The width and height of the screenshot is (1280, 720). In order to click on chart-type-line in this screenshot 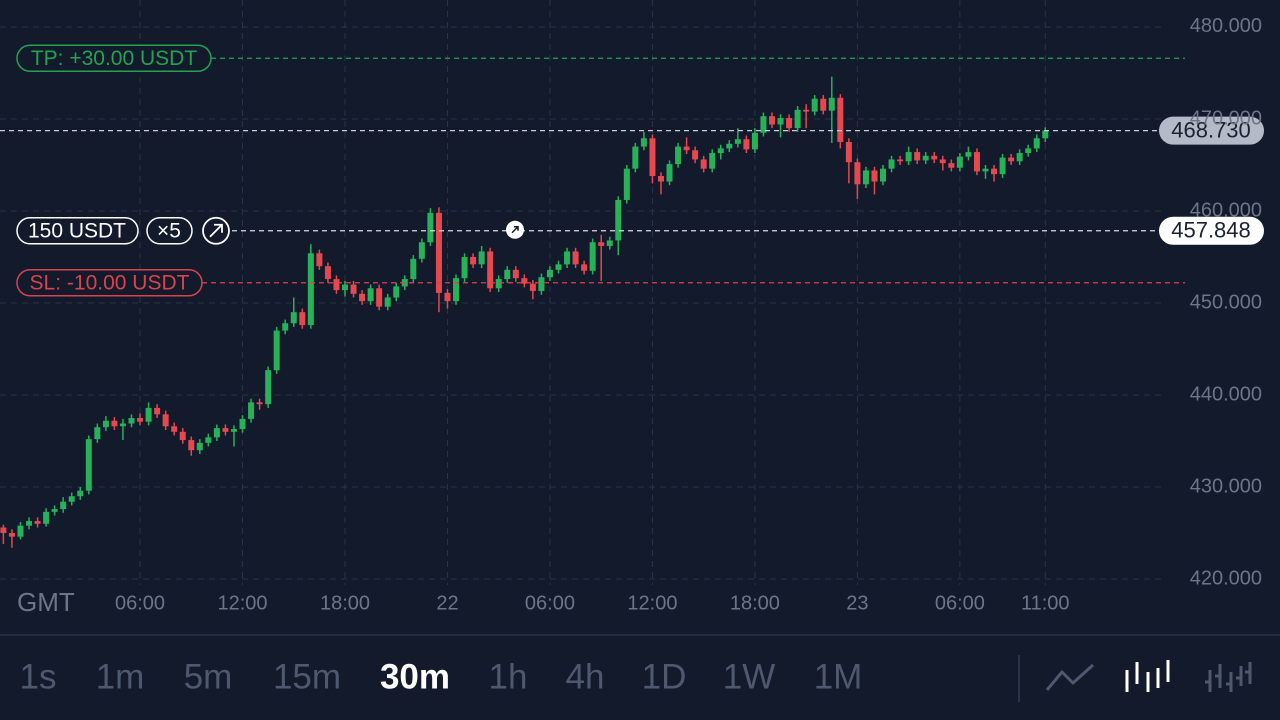, I will do `click(1070, 677)`.